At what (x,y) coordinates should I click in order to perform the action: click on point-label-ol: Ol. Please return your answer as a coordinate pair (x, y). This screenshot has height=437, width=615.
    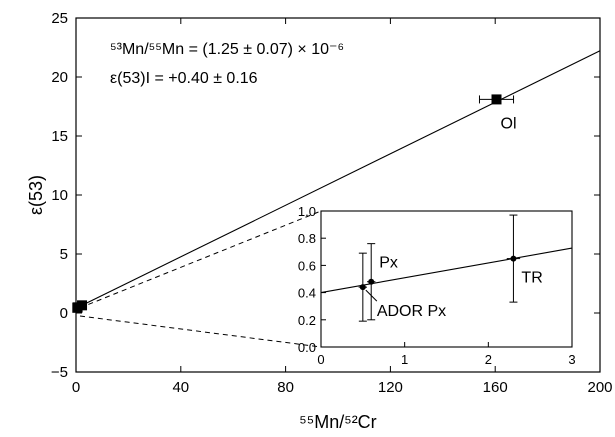
    Looking at the image, I should click on (509, 123).